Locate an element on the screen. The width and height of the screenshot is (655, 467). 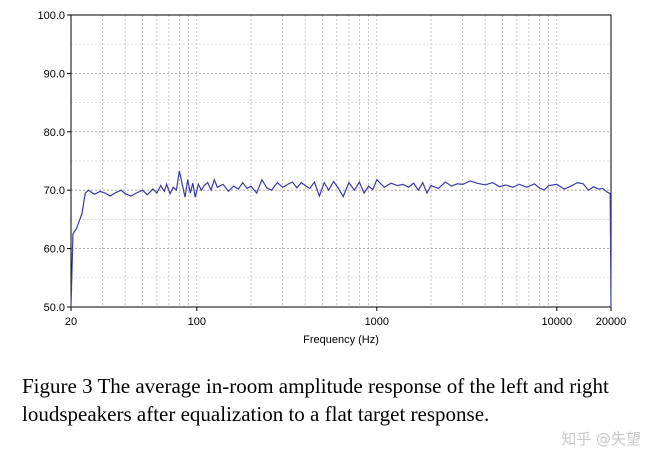
x-tick-label: 20000 is located at coordinates (611, 322).